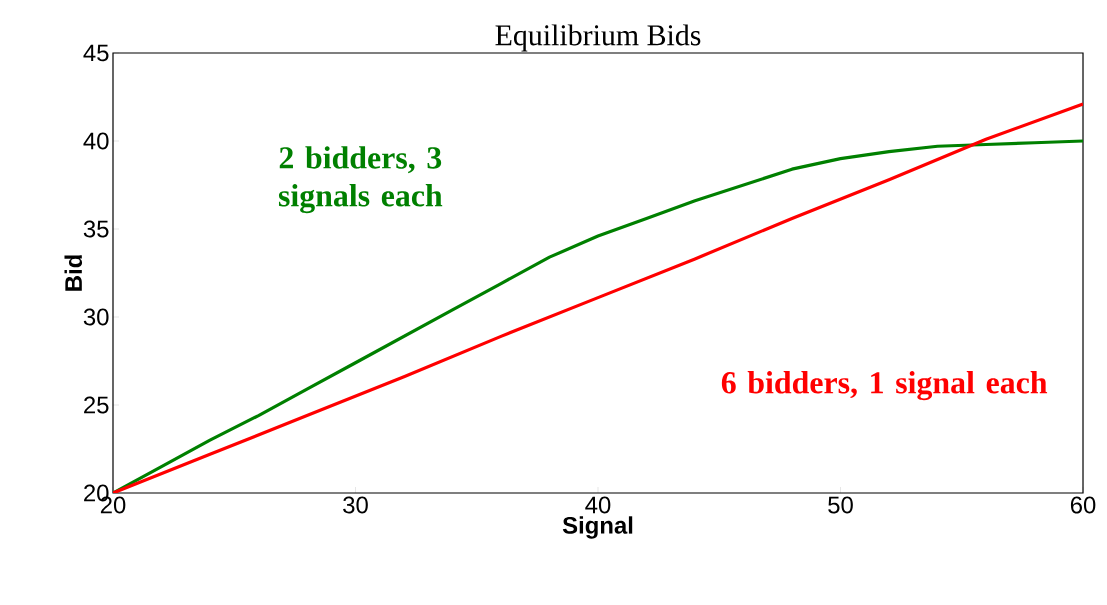  I want to click on text: 6 bidders, 1 signal each, so click(884, 386).